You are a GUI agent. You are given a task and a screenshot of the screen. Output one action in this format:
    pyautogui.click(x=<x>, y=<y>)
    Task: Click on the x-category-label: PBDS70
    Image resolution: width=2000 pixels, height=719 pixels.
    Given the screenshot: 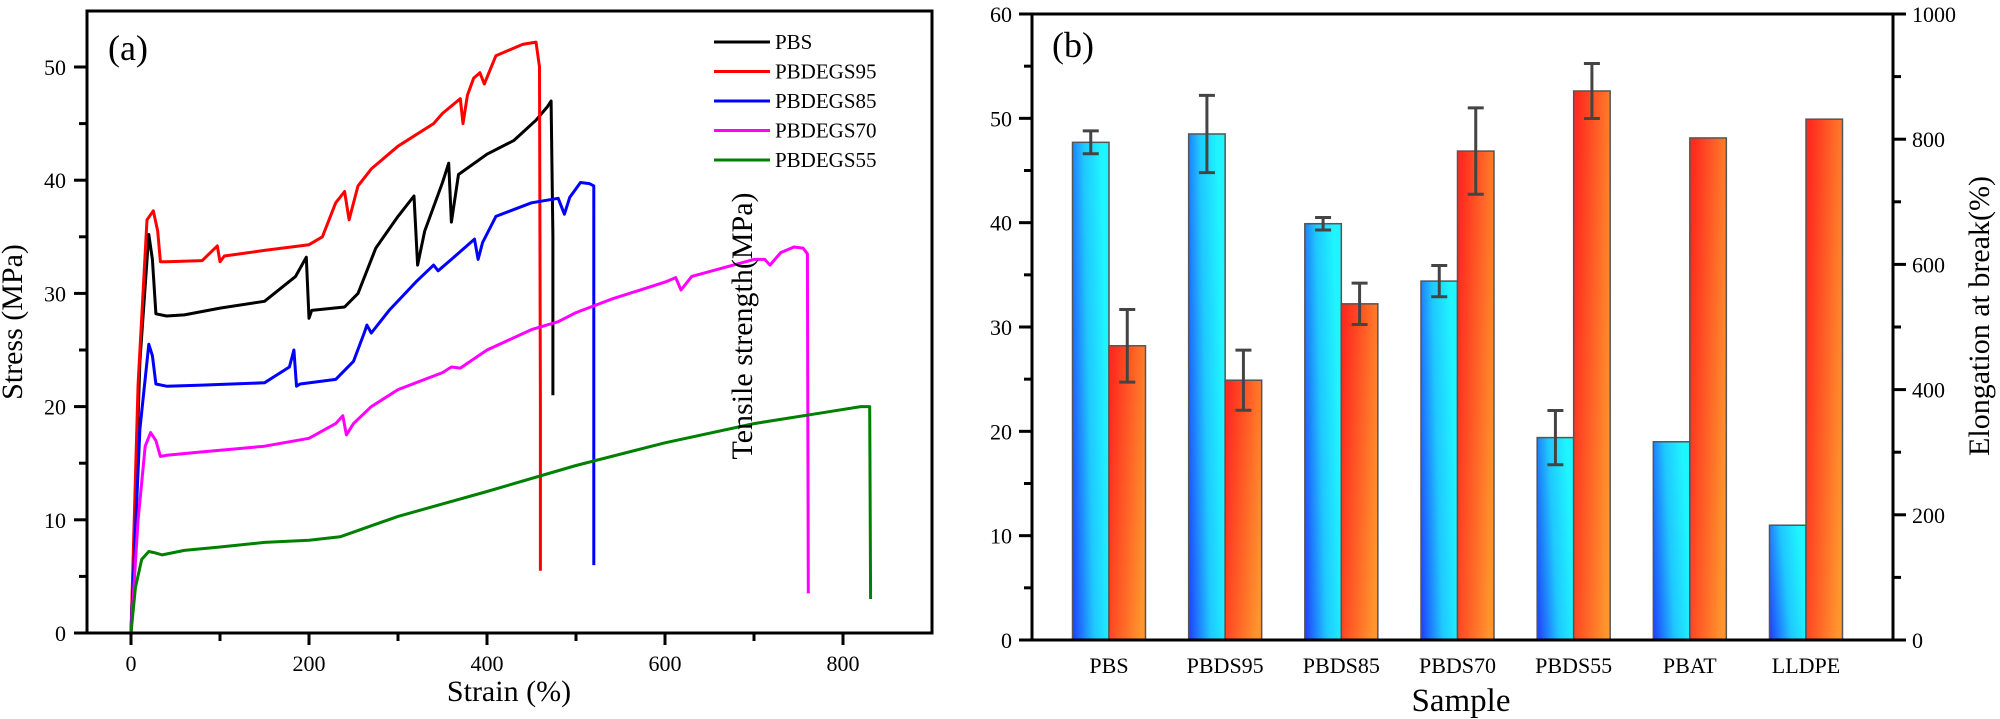 What is the action you would take?
    pyautogui.click(x=1457, y=665)
    